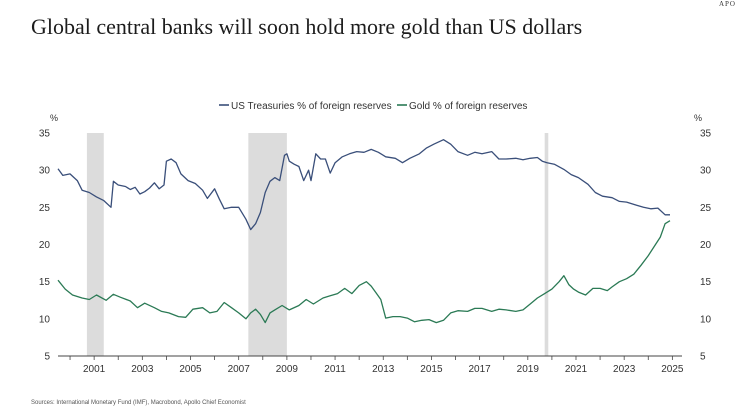 The image size is (738, 420). What do you see at coordinates (54, 118) in the screenshot?
I see `left-axis-unit: %` at bounding box center [54, 118].